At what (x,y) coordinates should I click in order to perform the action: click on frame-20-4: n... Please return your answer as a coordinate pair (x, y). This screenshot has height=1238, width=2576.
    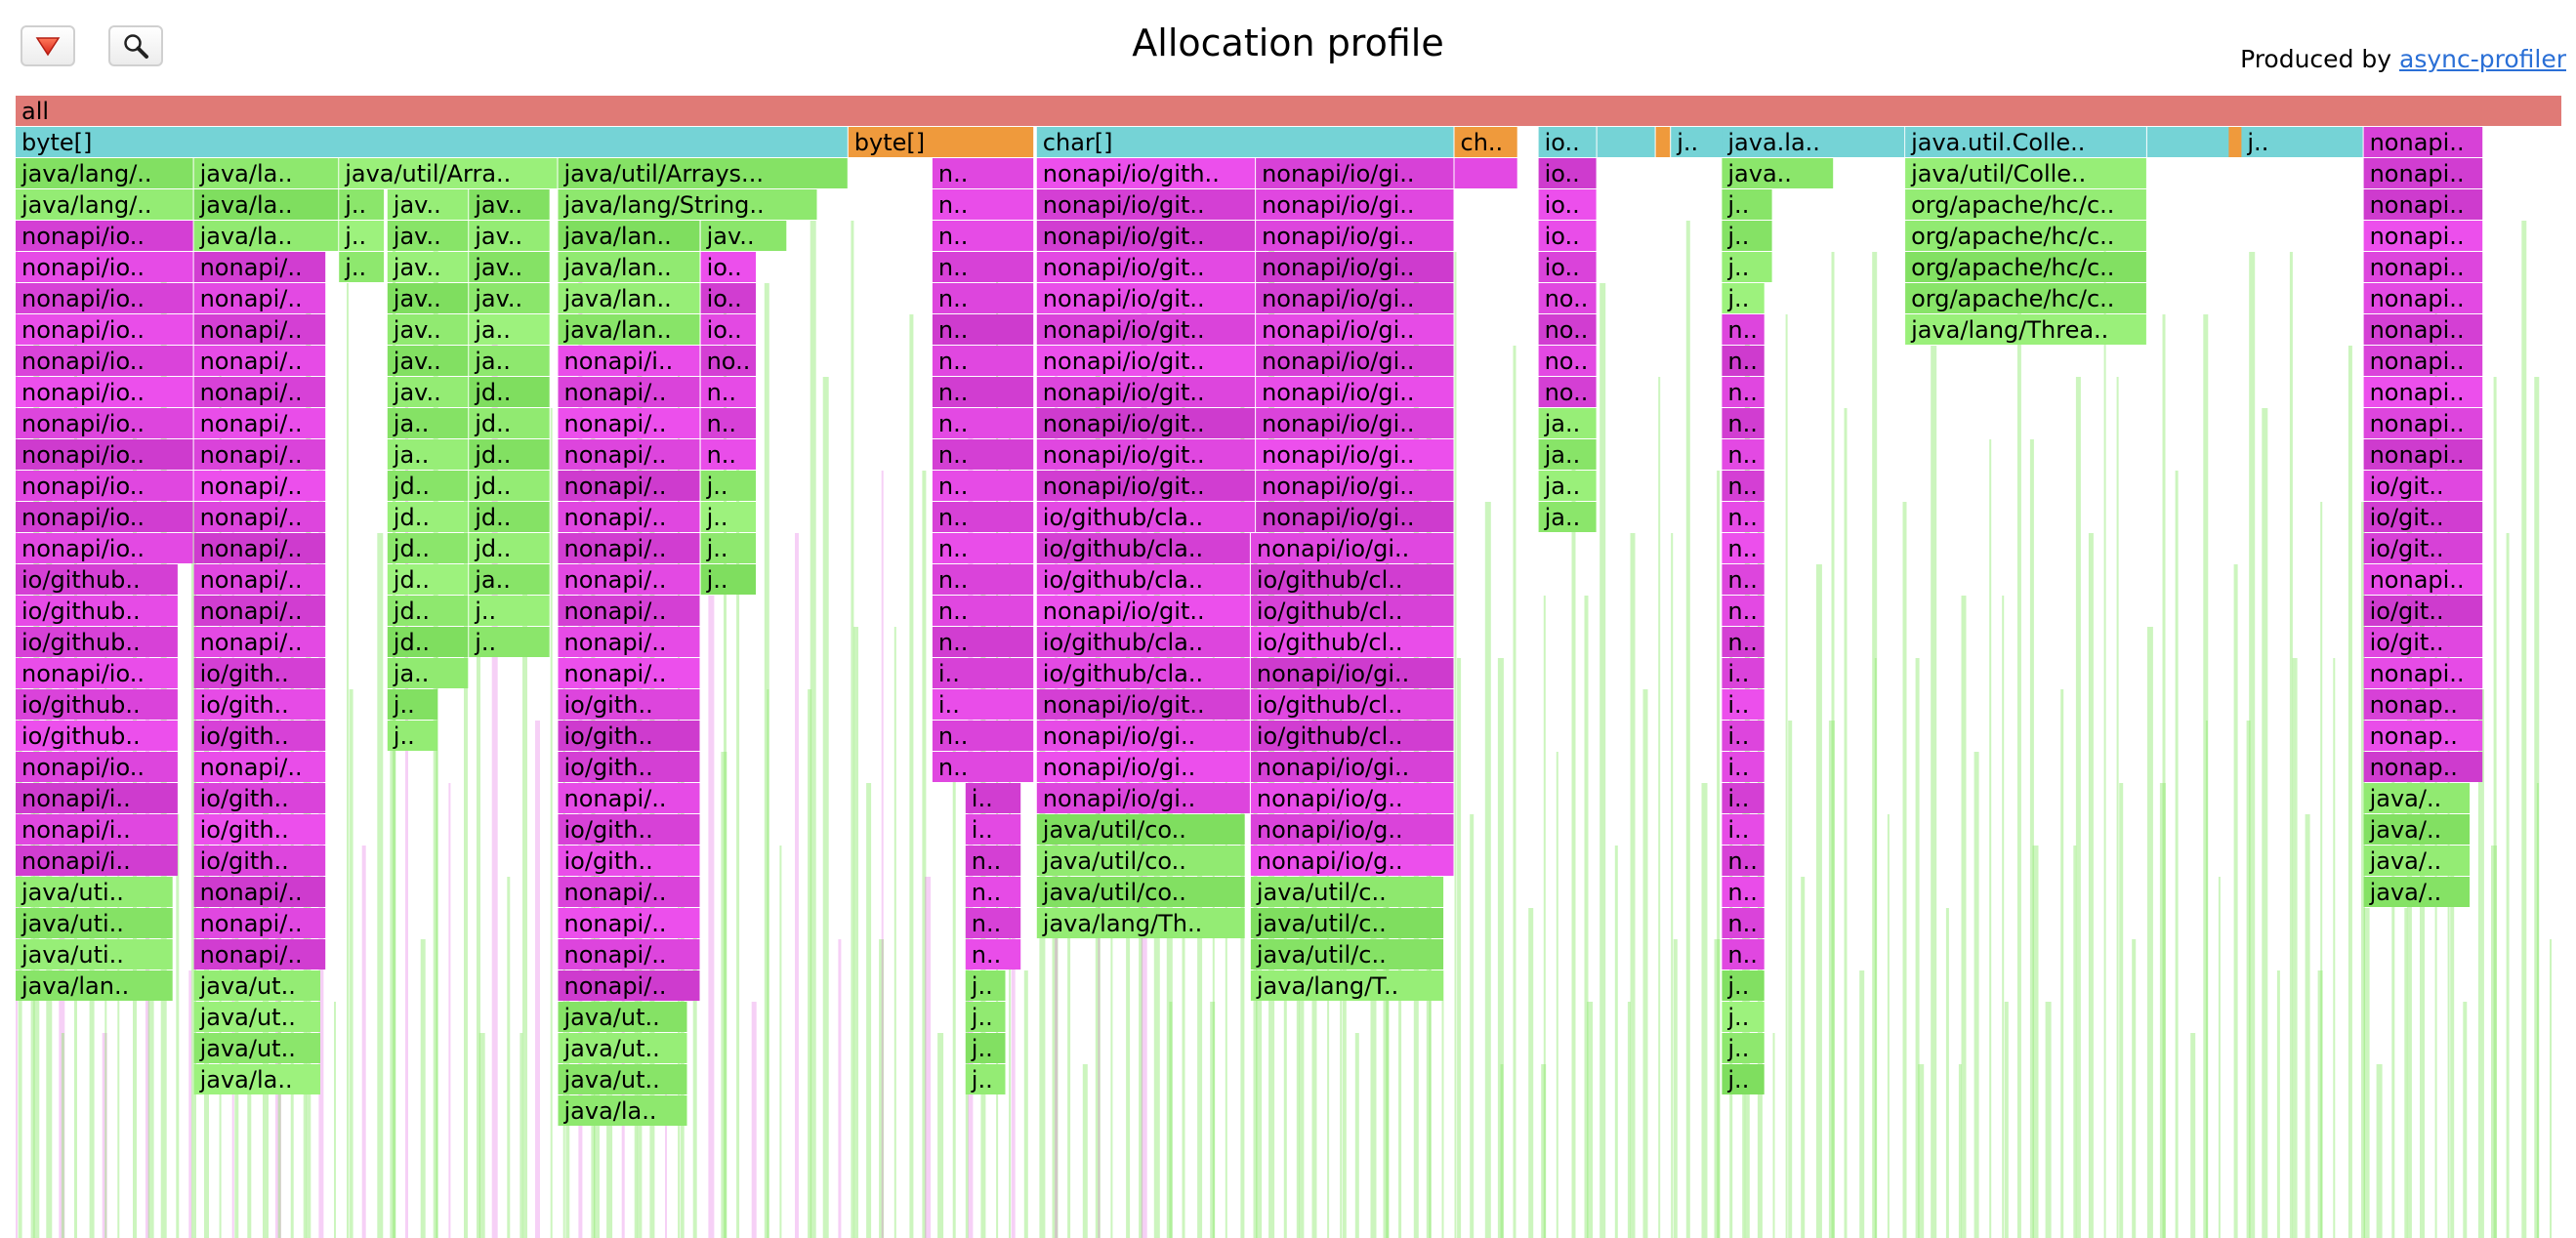
    Looking at the image, I should click on (983, 736).